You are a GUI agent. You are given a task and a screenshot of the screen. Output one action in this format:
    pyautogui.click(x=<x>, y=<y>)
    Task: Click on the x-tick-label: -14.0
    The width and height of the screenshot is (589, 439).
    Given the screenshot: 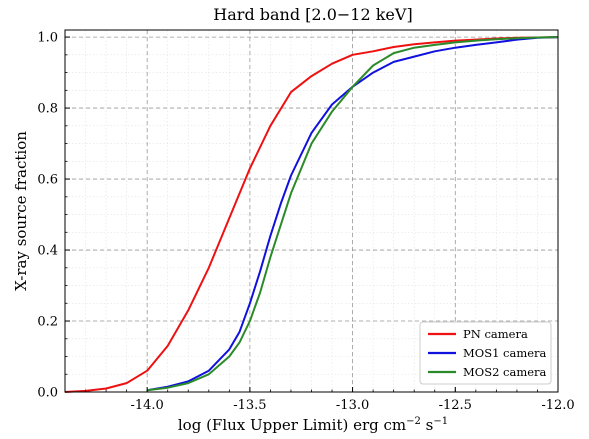 What is the action you would take?
    pyautogui.click(x=146, y=405)
    